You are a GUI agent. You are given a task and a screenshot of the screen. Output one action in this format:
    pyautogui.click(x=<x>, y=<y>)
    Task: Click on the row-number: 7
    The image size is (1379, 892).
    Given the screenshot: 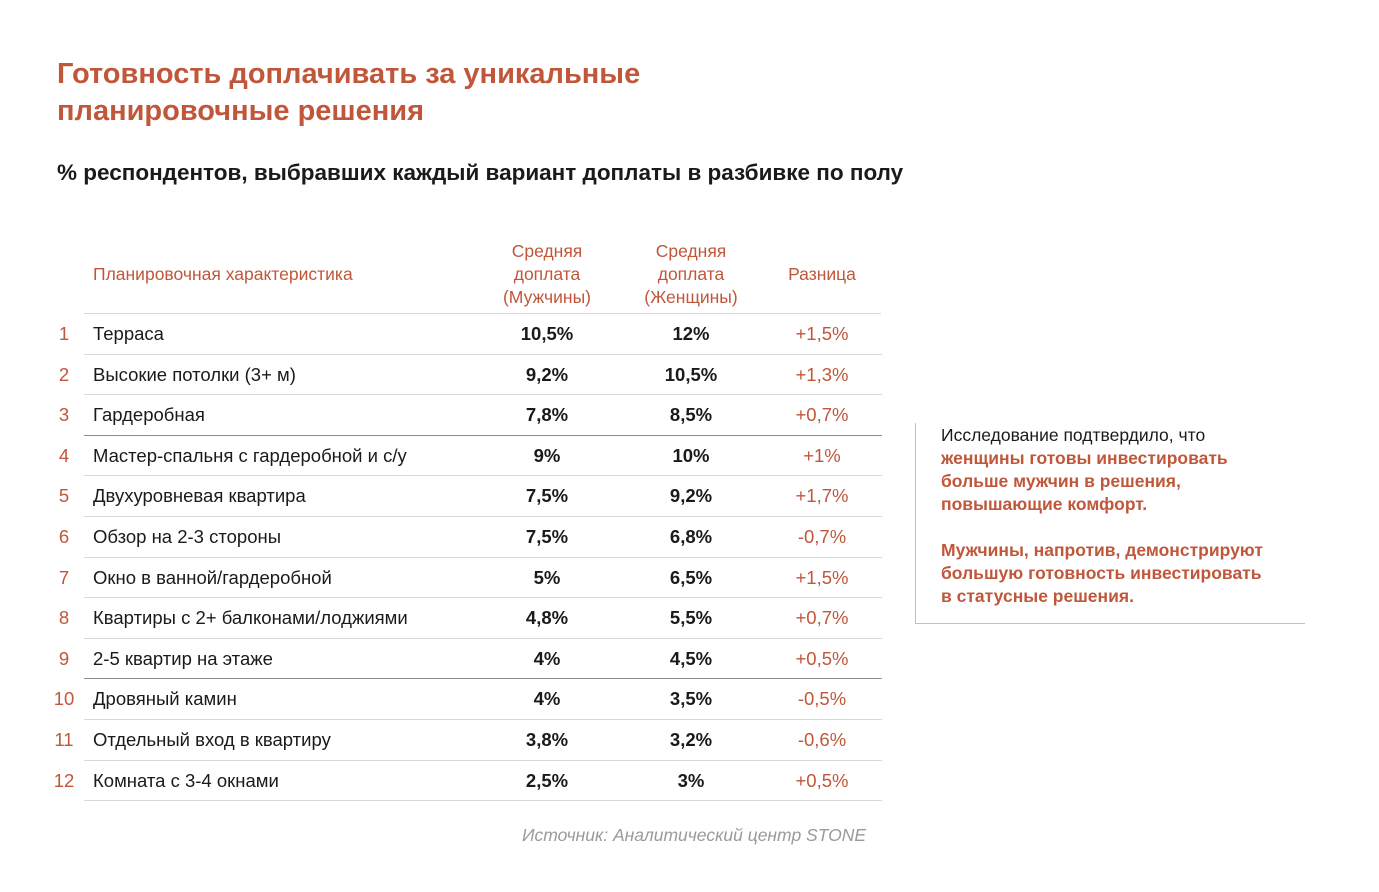 What is the action you would take?
    pyautogui.click(x=64, y=577)
    